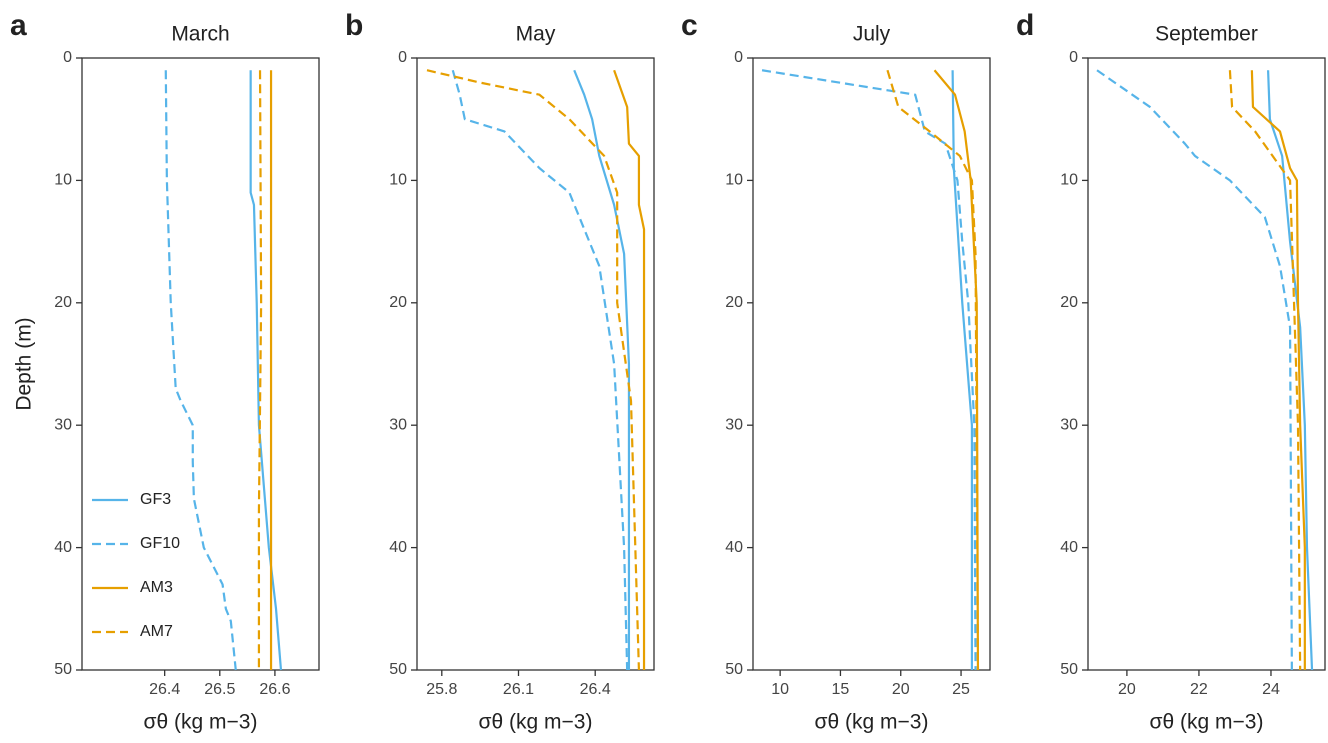 This screenshot has height=743, width=1328. I want to click on panel-label: a, so click(18, 25).